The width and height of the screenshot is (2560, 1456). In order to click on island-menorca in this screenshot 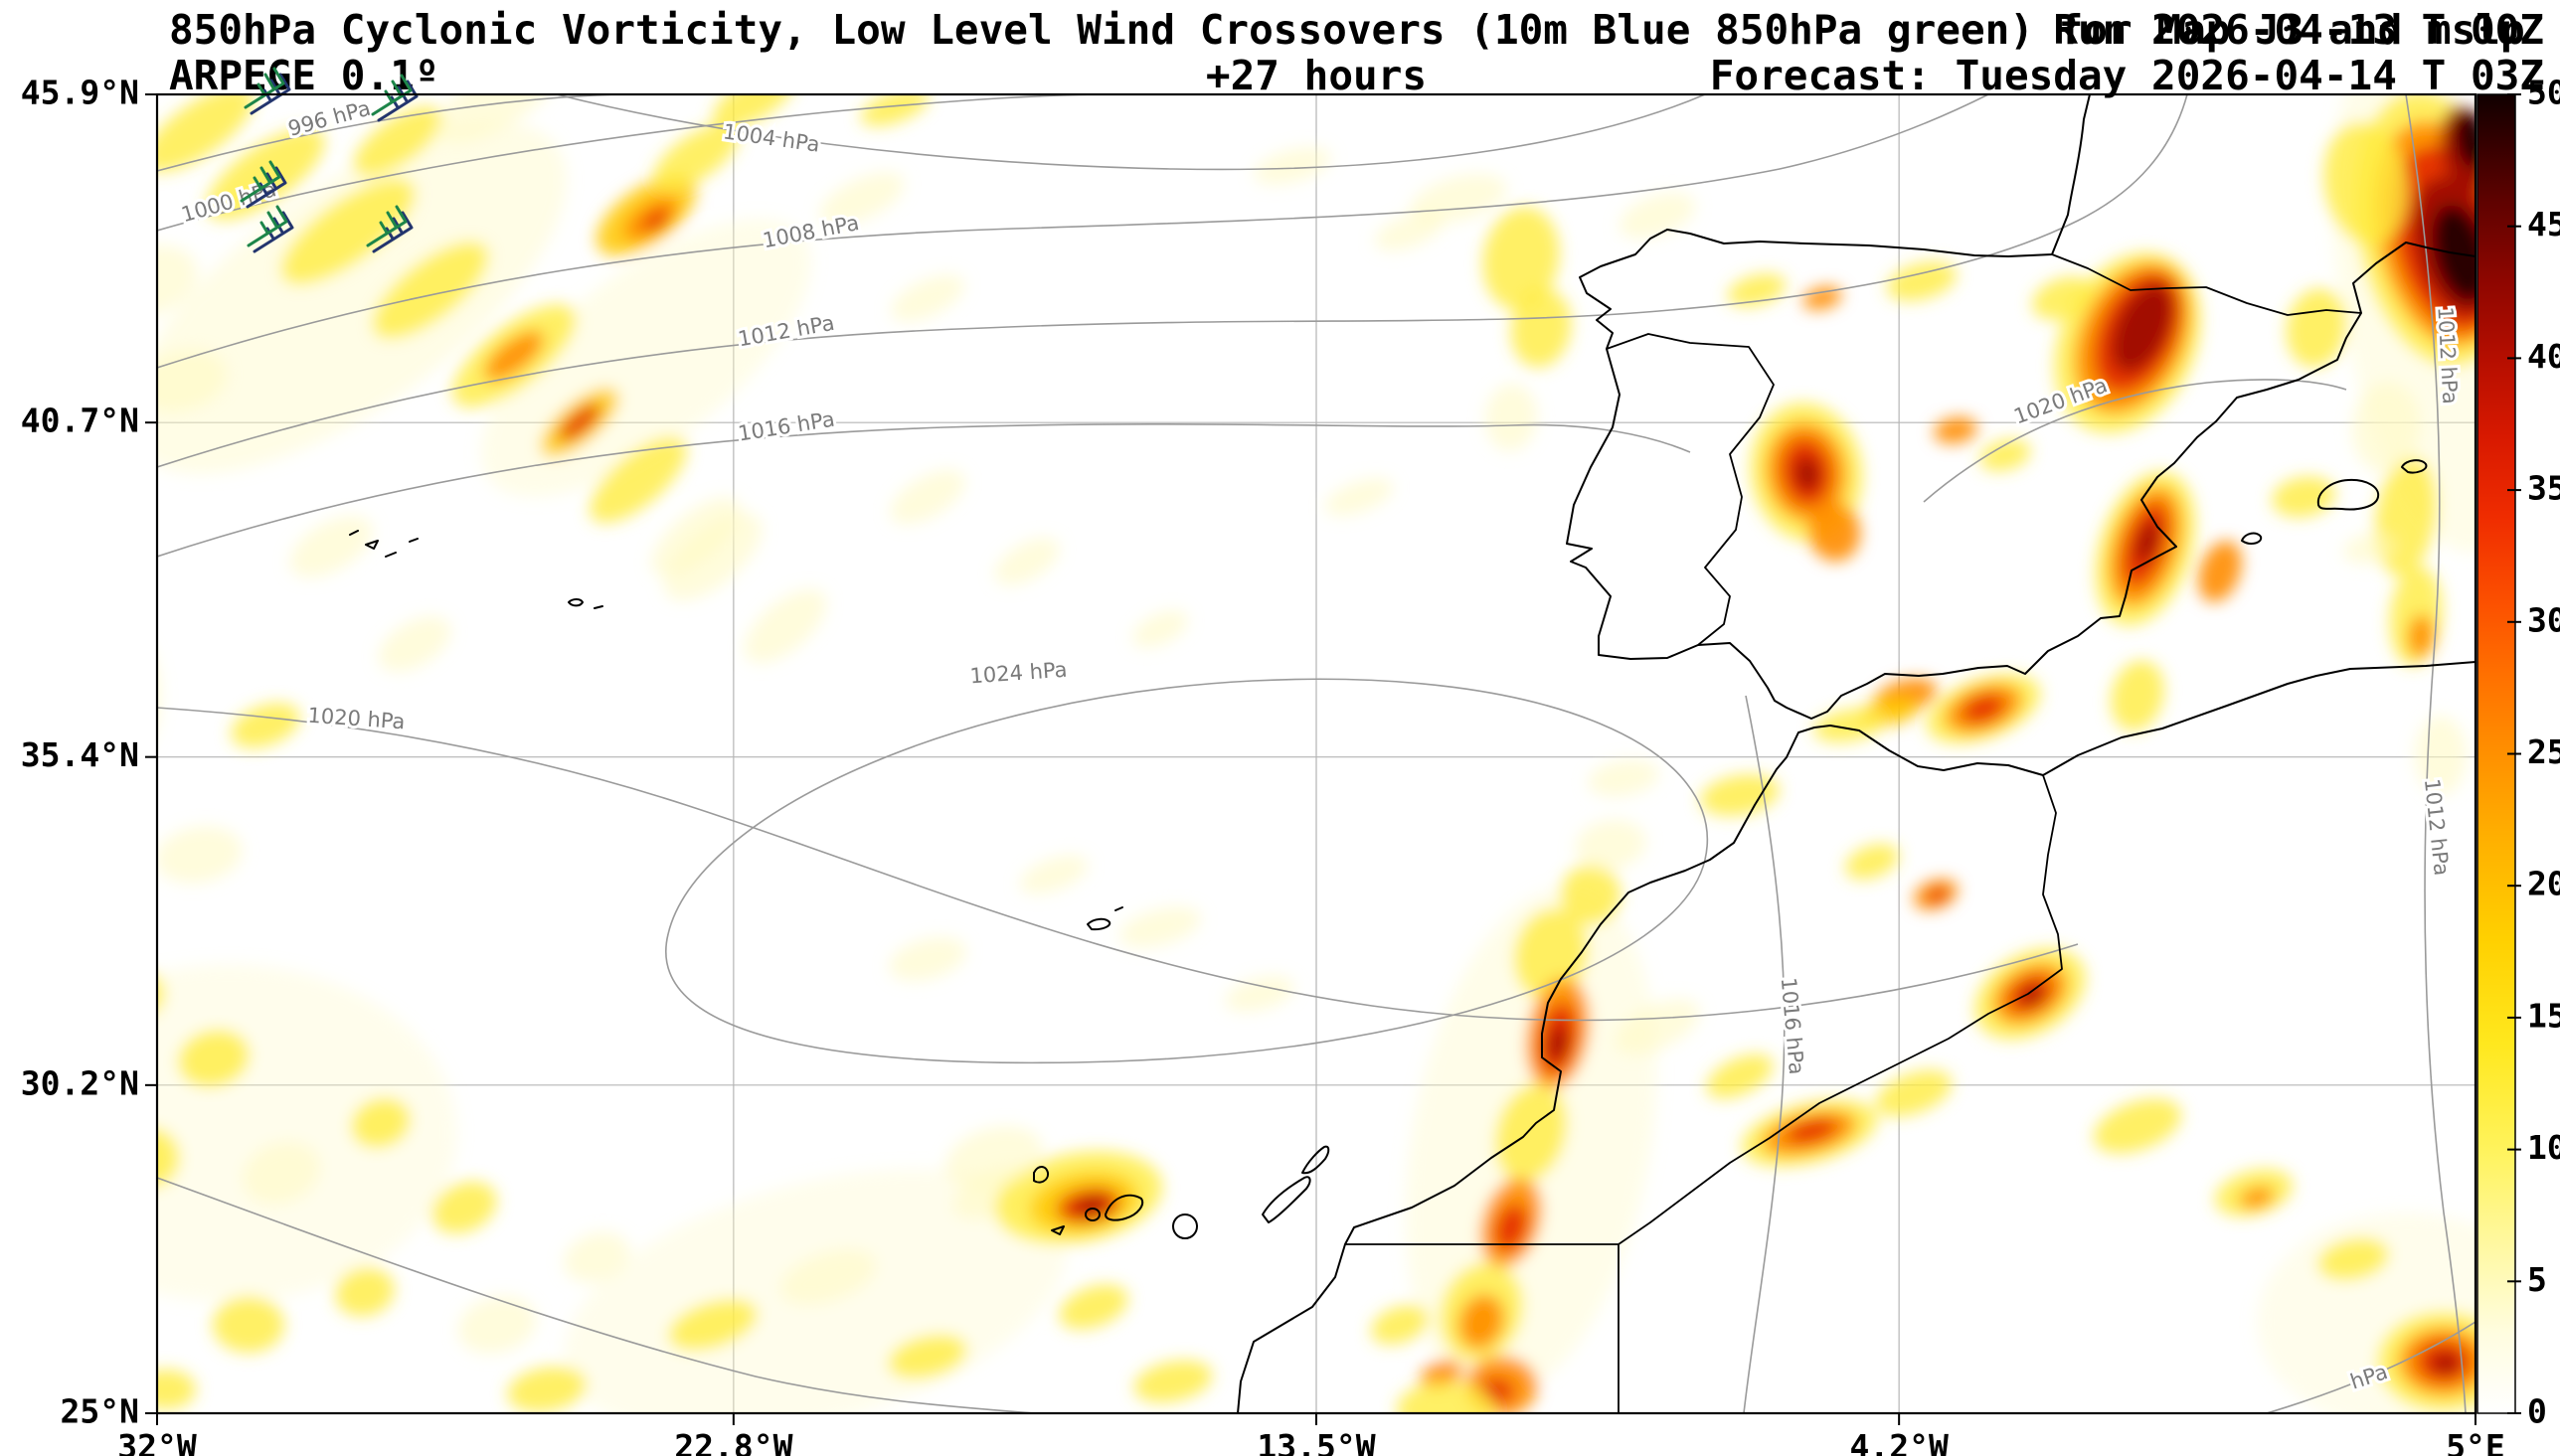, I will do `click(2414, 466)`.